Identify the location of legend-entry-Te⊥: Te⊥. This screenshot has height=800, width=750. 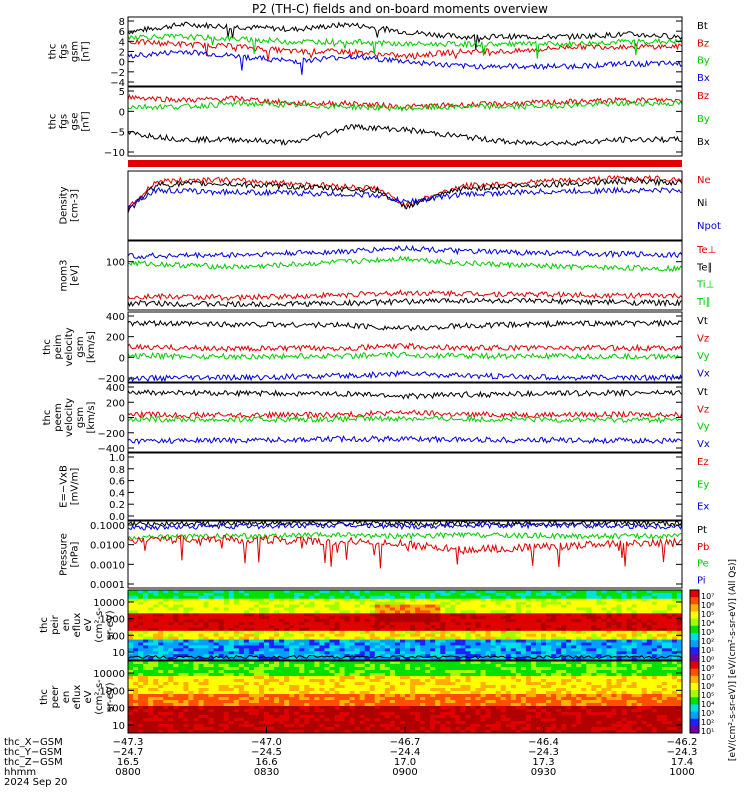
(706, 250).